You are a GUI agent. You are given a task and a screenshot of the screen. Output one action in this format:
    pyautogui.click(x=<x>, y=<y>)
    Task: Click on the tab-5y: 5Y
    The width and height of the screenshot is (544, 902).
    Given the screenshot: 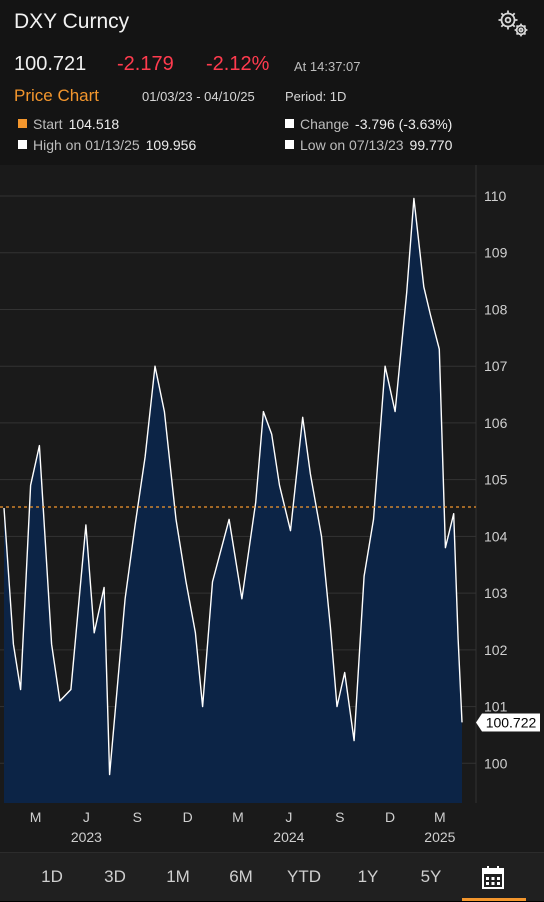 What is the action you would take?
    pyautogui.click(x=431, y=876)
    